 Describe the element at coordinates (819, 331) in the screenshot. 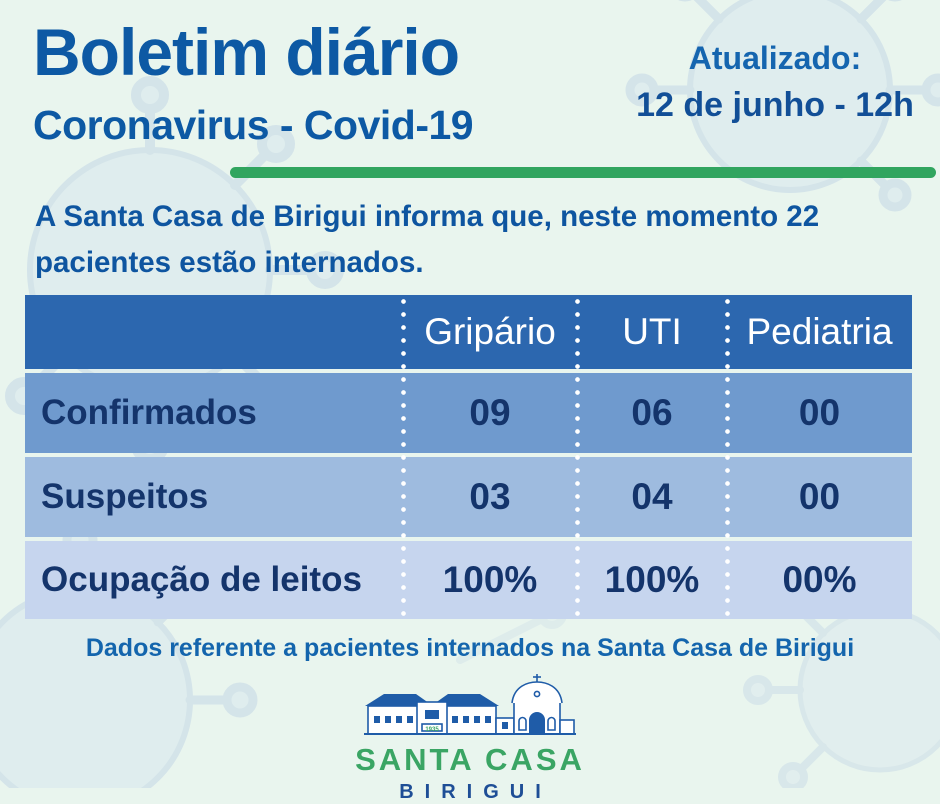

I see `column-header-pediatria: Pediatria` at that location.